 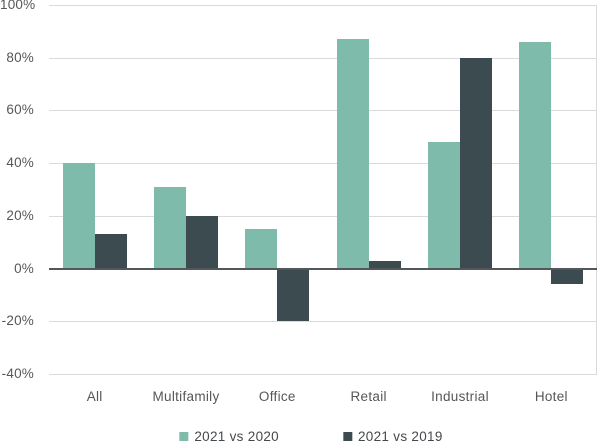 What do you see at coordinates (551, 396) in the screenshot?
I see `x-label-hotel: Hotel` at bounding box center [551, 396].